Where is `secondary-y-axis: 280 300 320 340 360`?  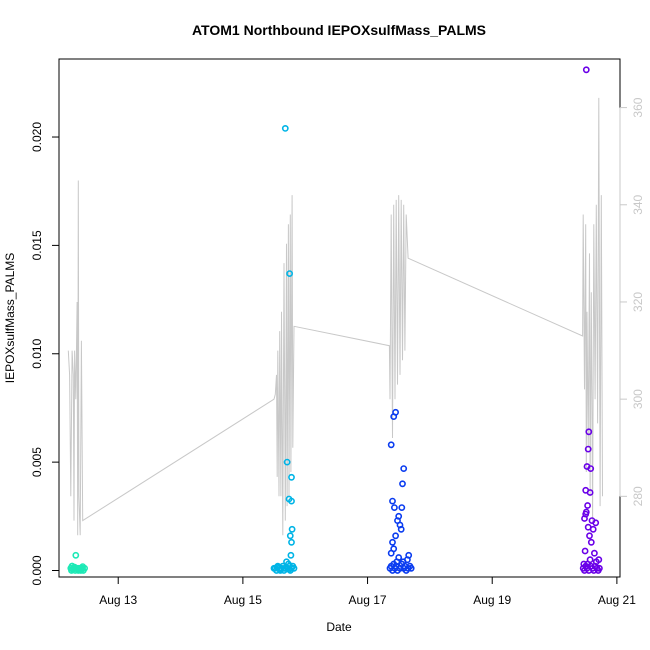 secondary-y-axis: 280 300 320 340 360 is located at coordinates (632, 301).